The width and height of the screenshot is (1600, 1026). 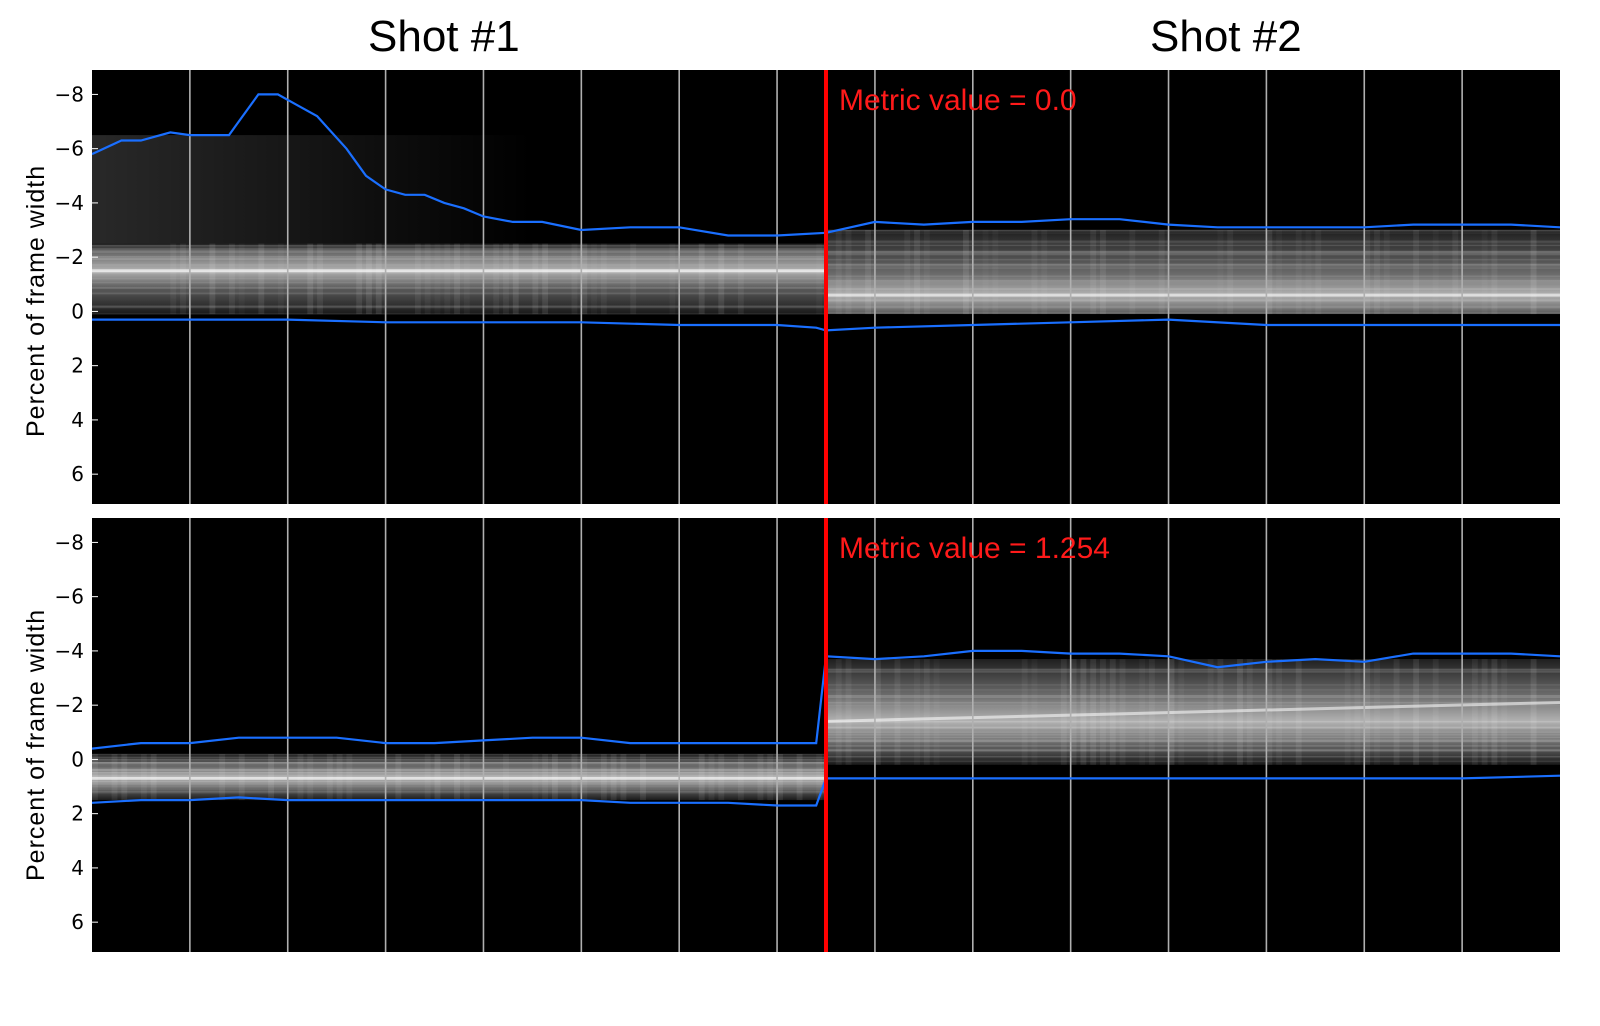 I want to click on shot-2-title: Shot #2, so click(x=1226, y=36).